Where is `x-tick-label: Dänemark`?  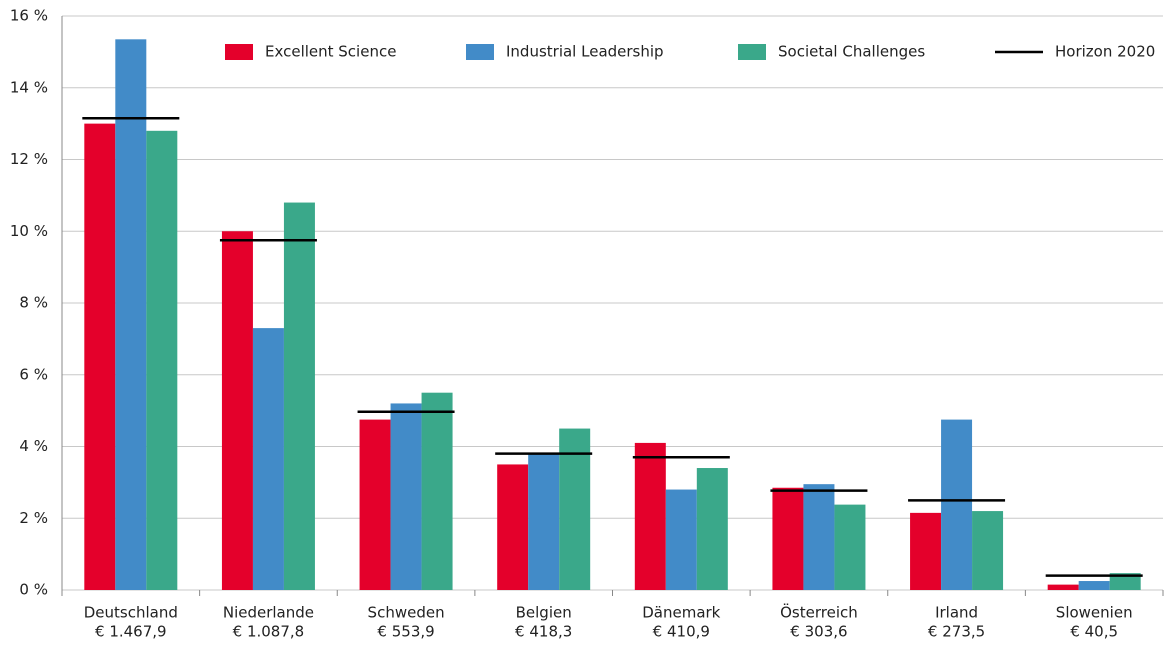
x-tick-label: Dänemark is located at coordinates (681, 613).